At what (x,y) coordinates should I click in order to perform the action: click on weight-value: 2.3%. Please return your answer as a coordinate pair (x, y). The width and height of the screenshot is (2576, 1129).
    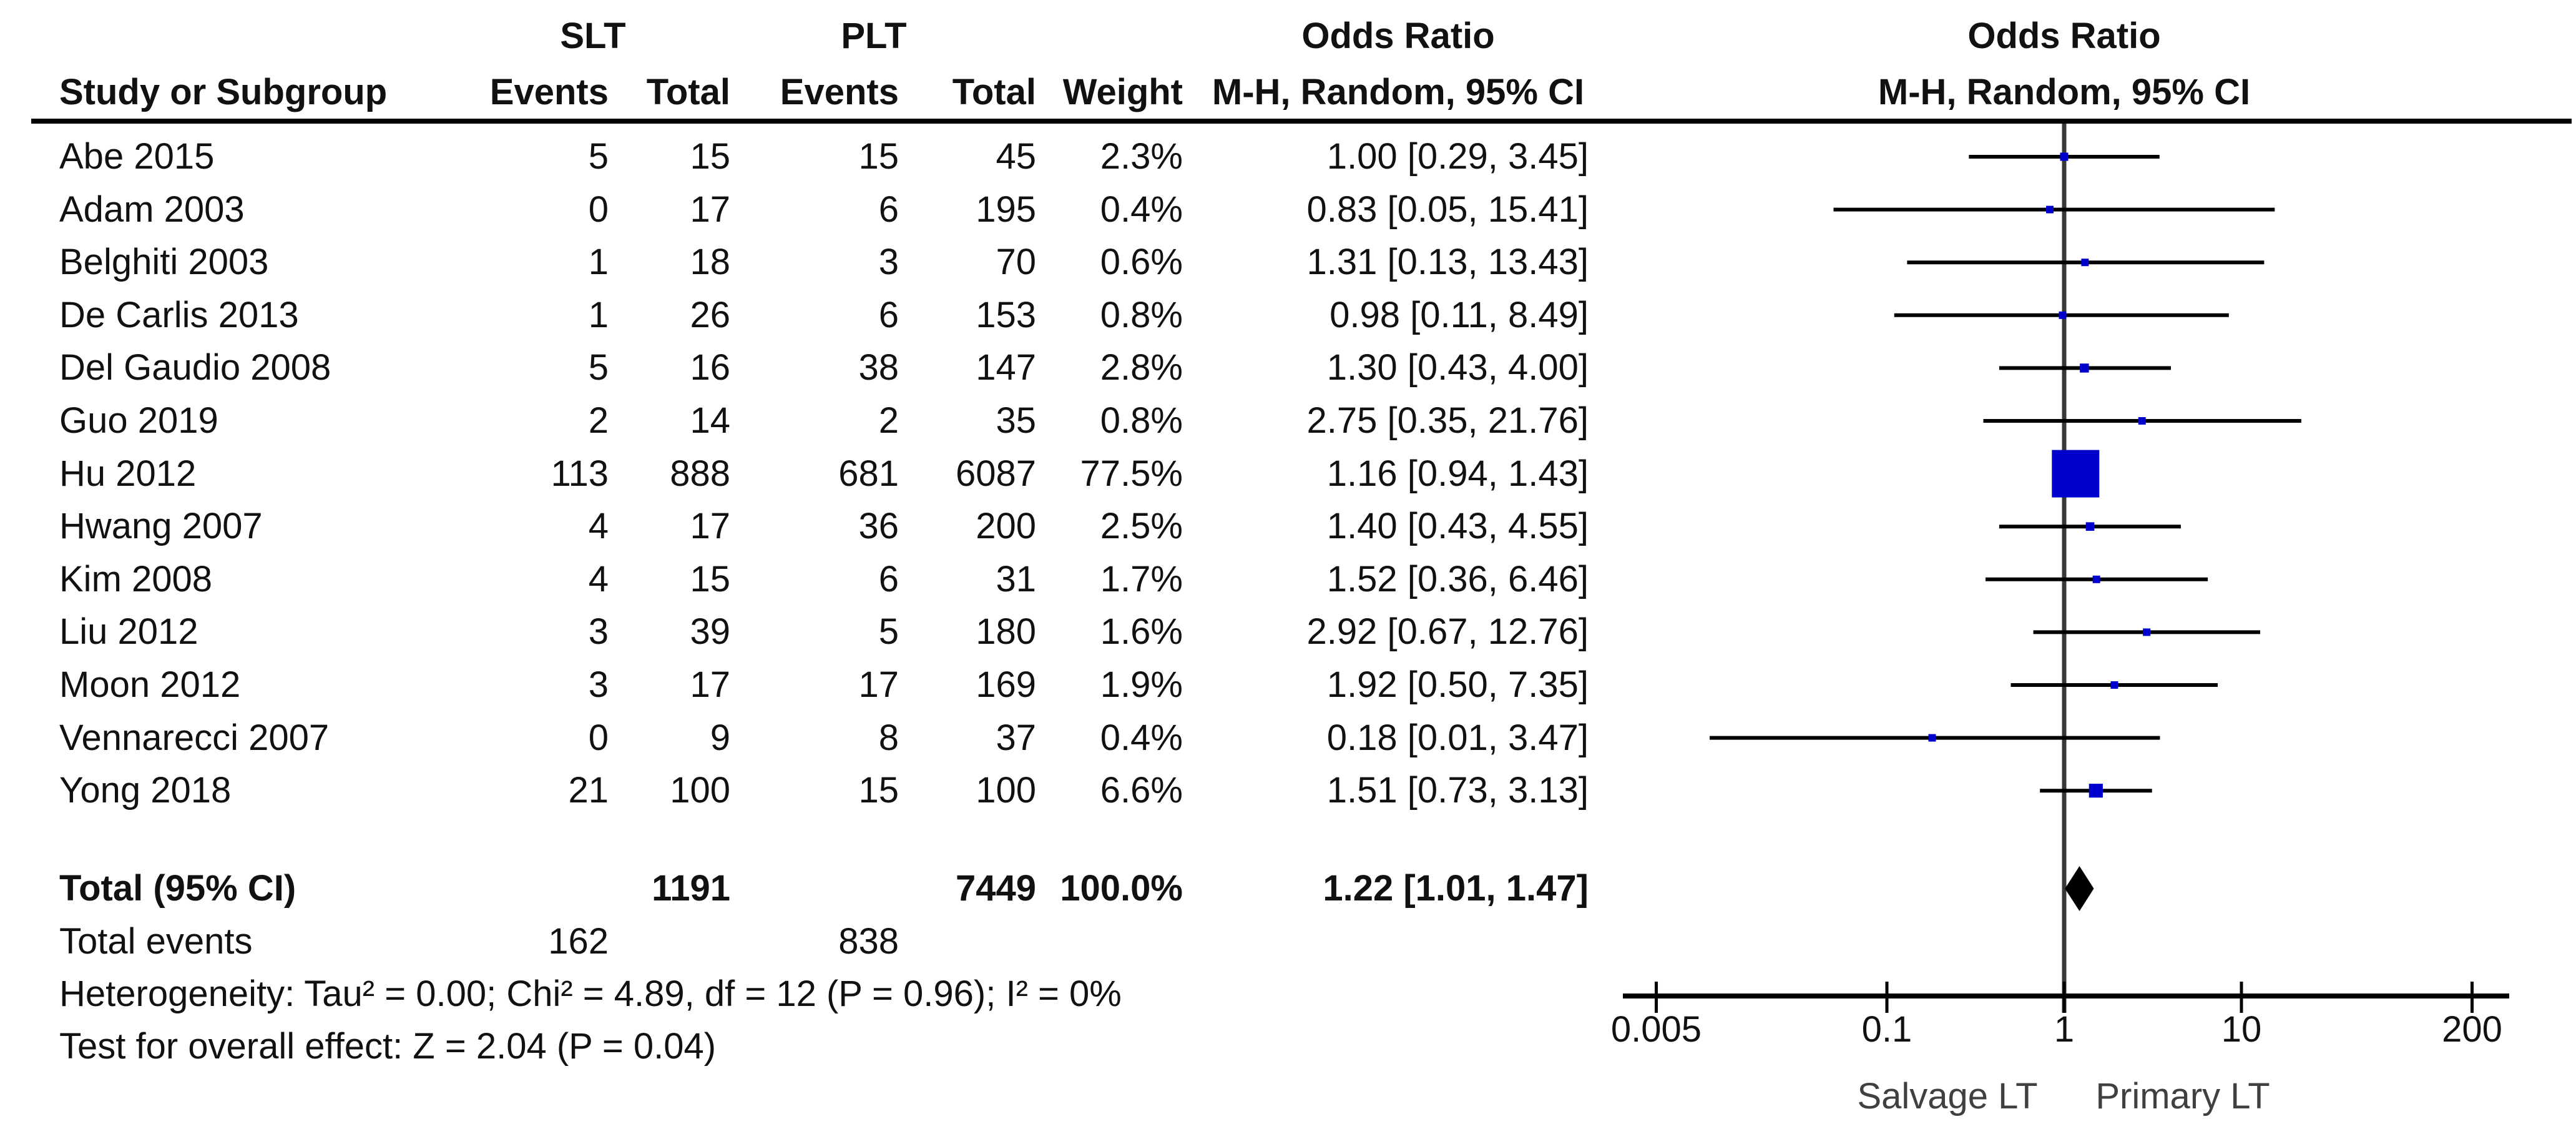
    Looking at the image, I should click on (1141, 156).